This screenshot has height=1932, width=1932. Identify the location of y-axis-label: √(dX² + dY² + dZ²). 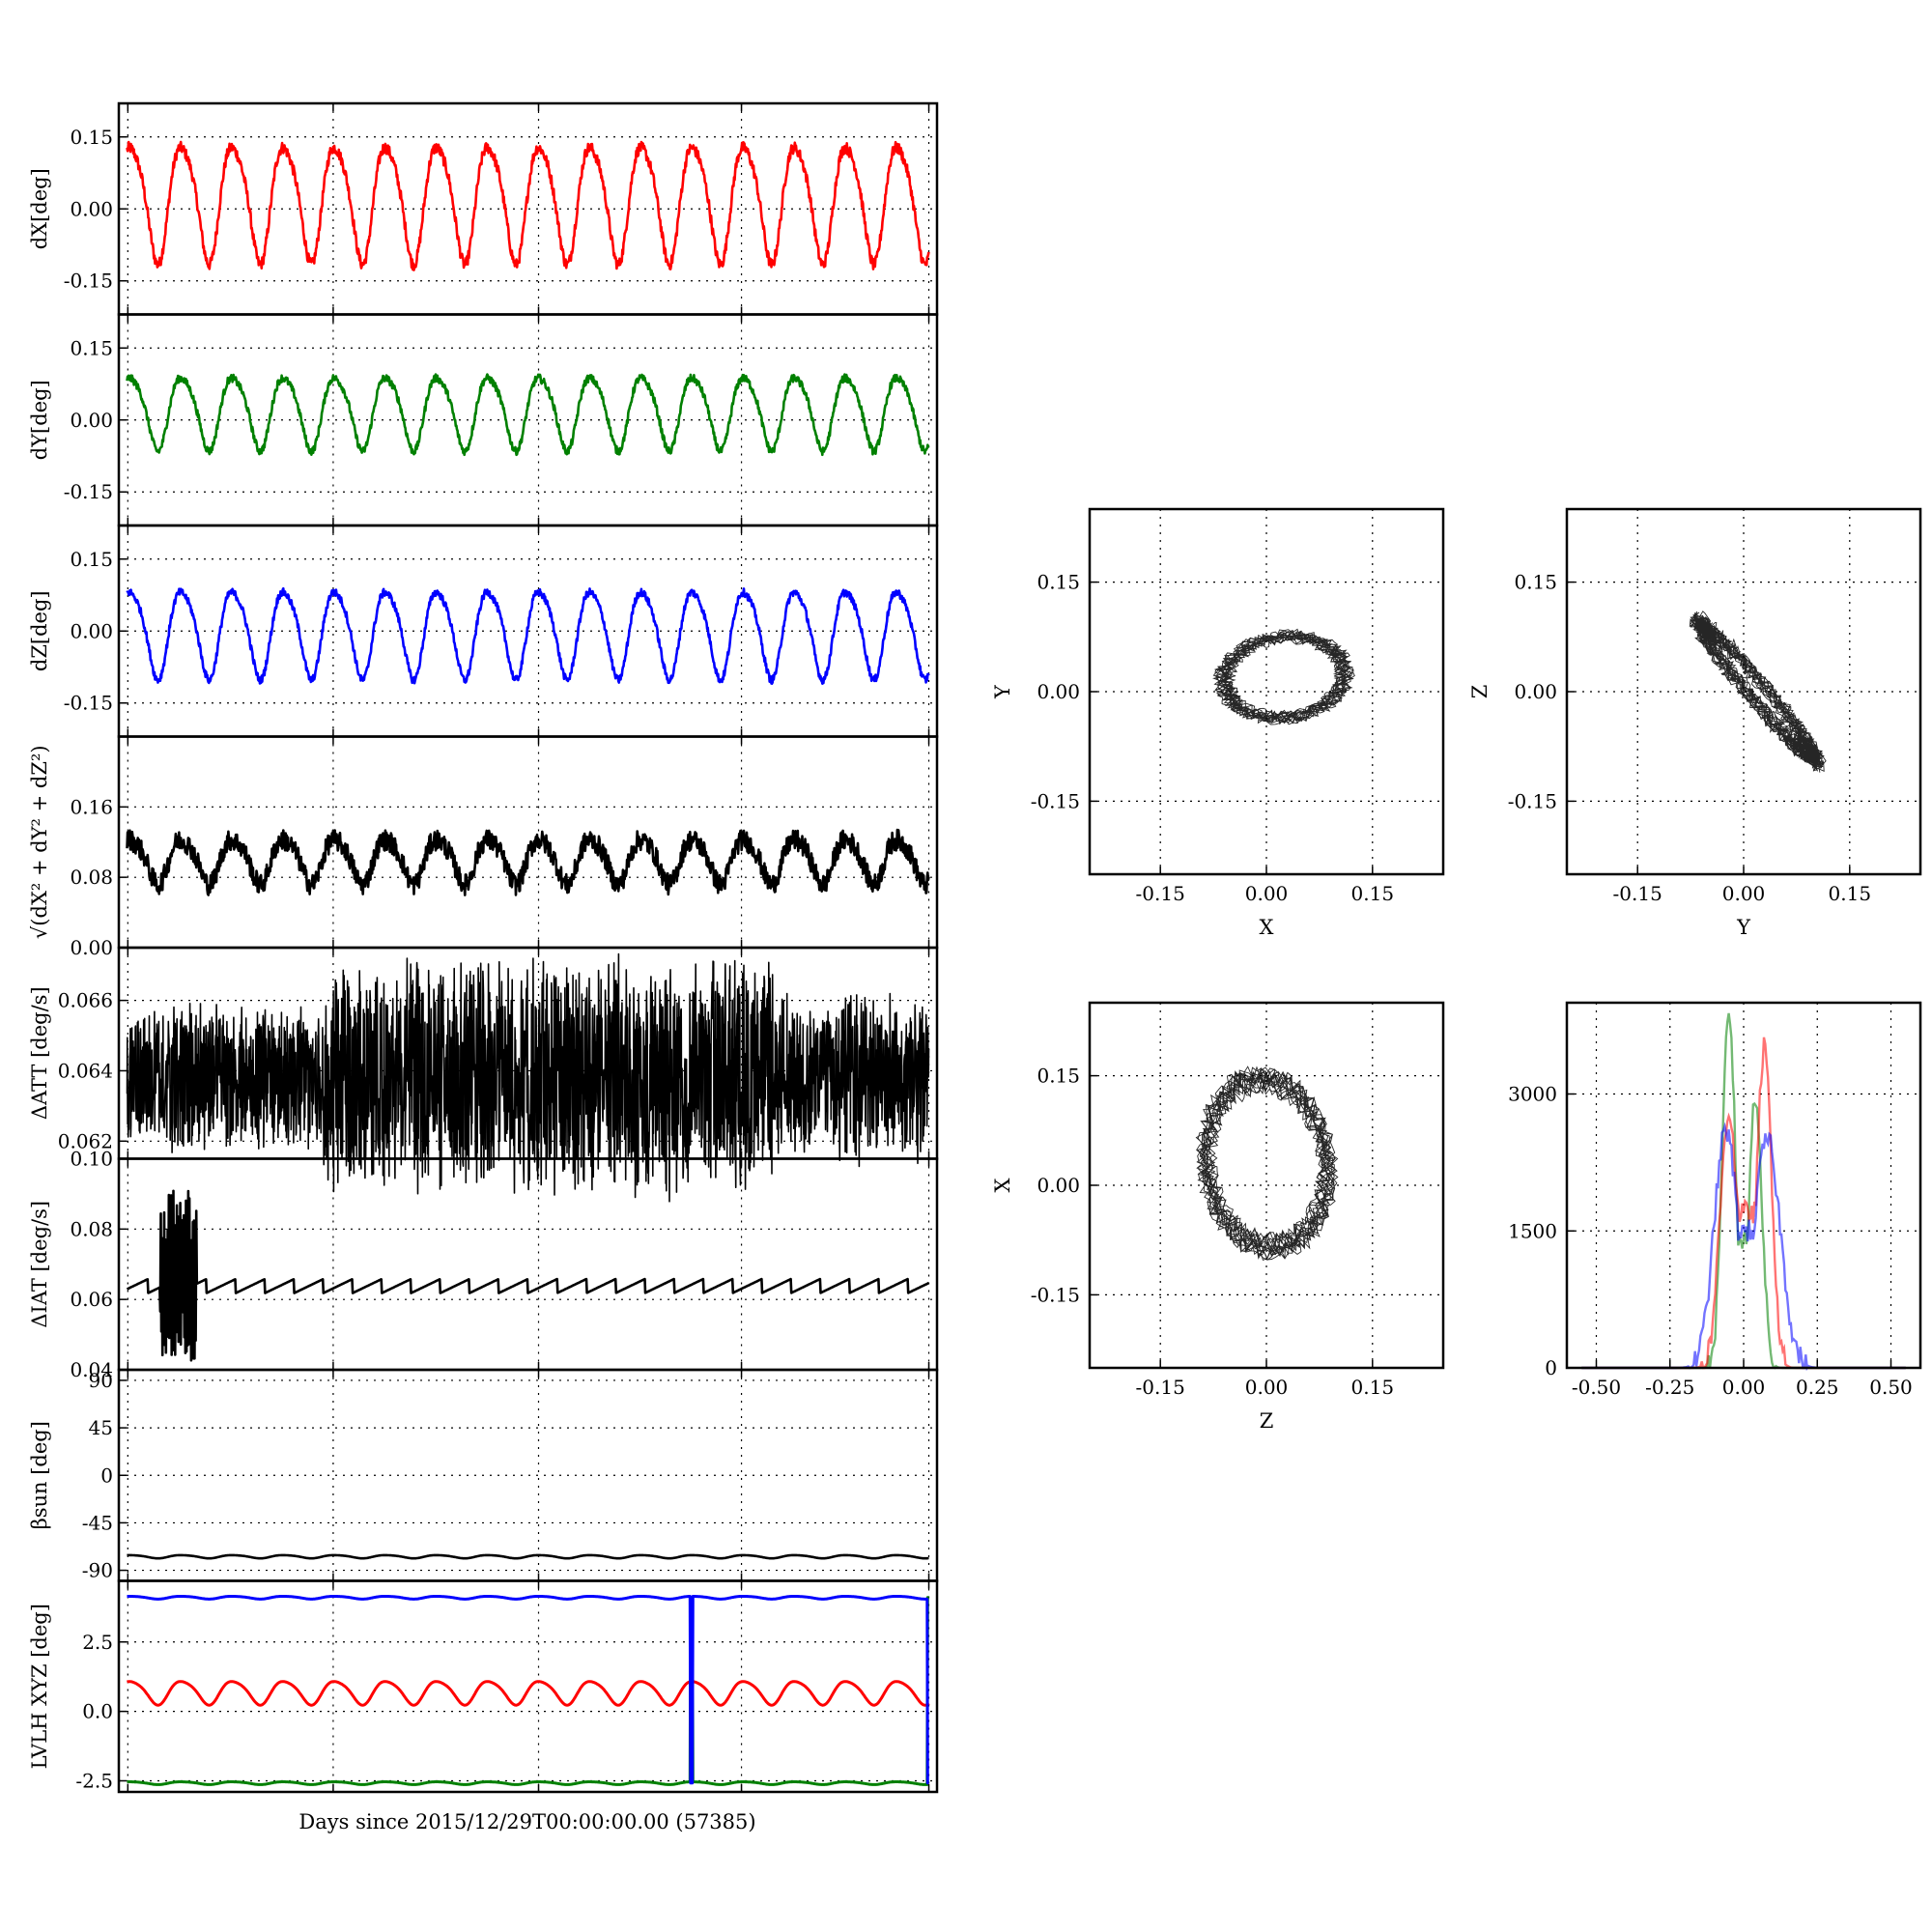
(39, 842).